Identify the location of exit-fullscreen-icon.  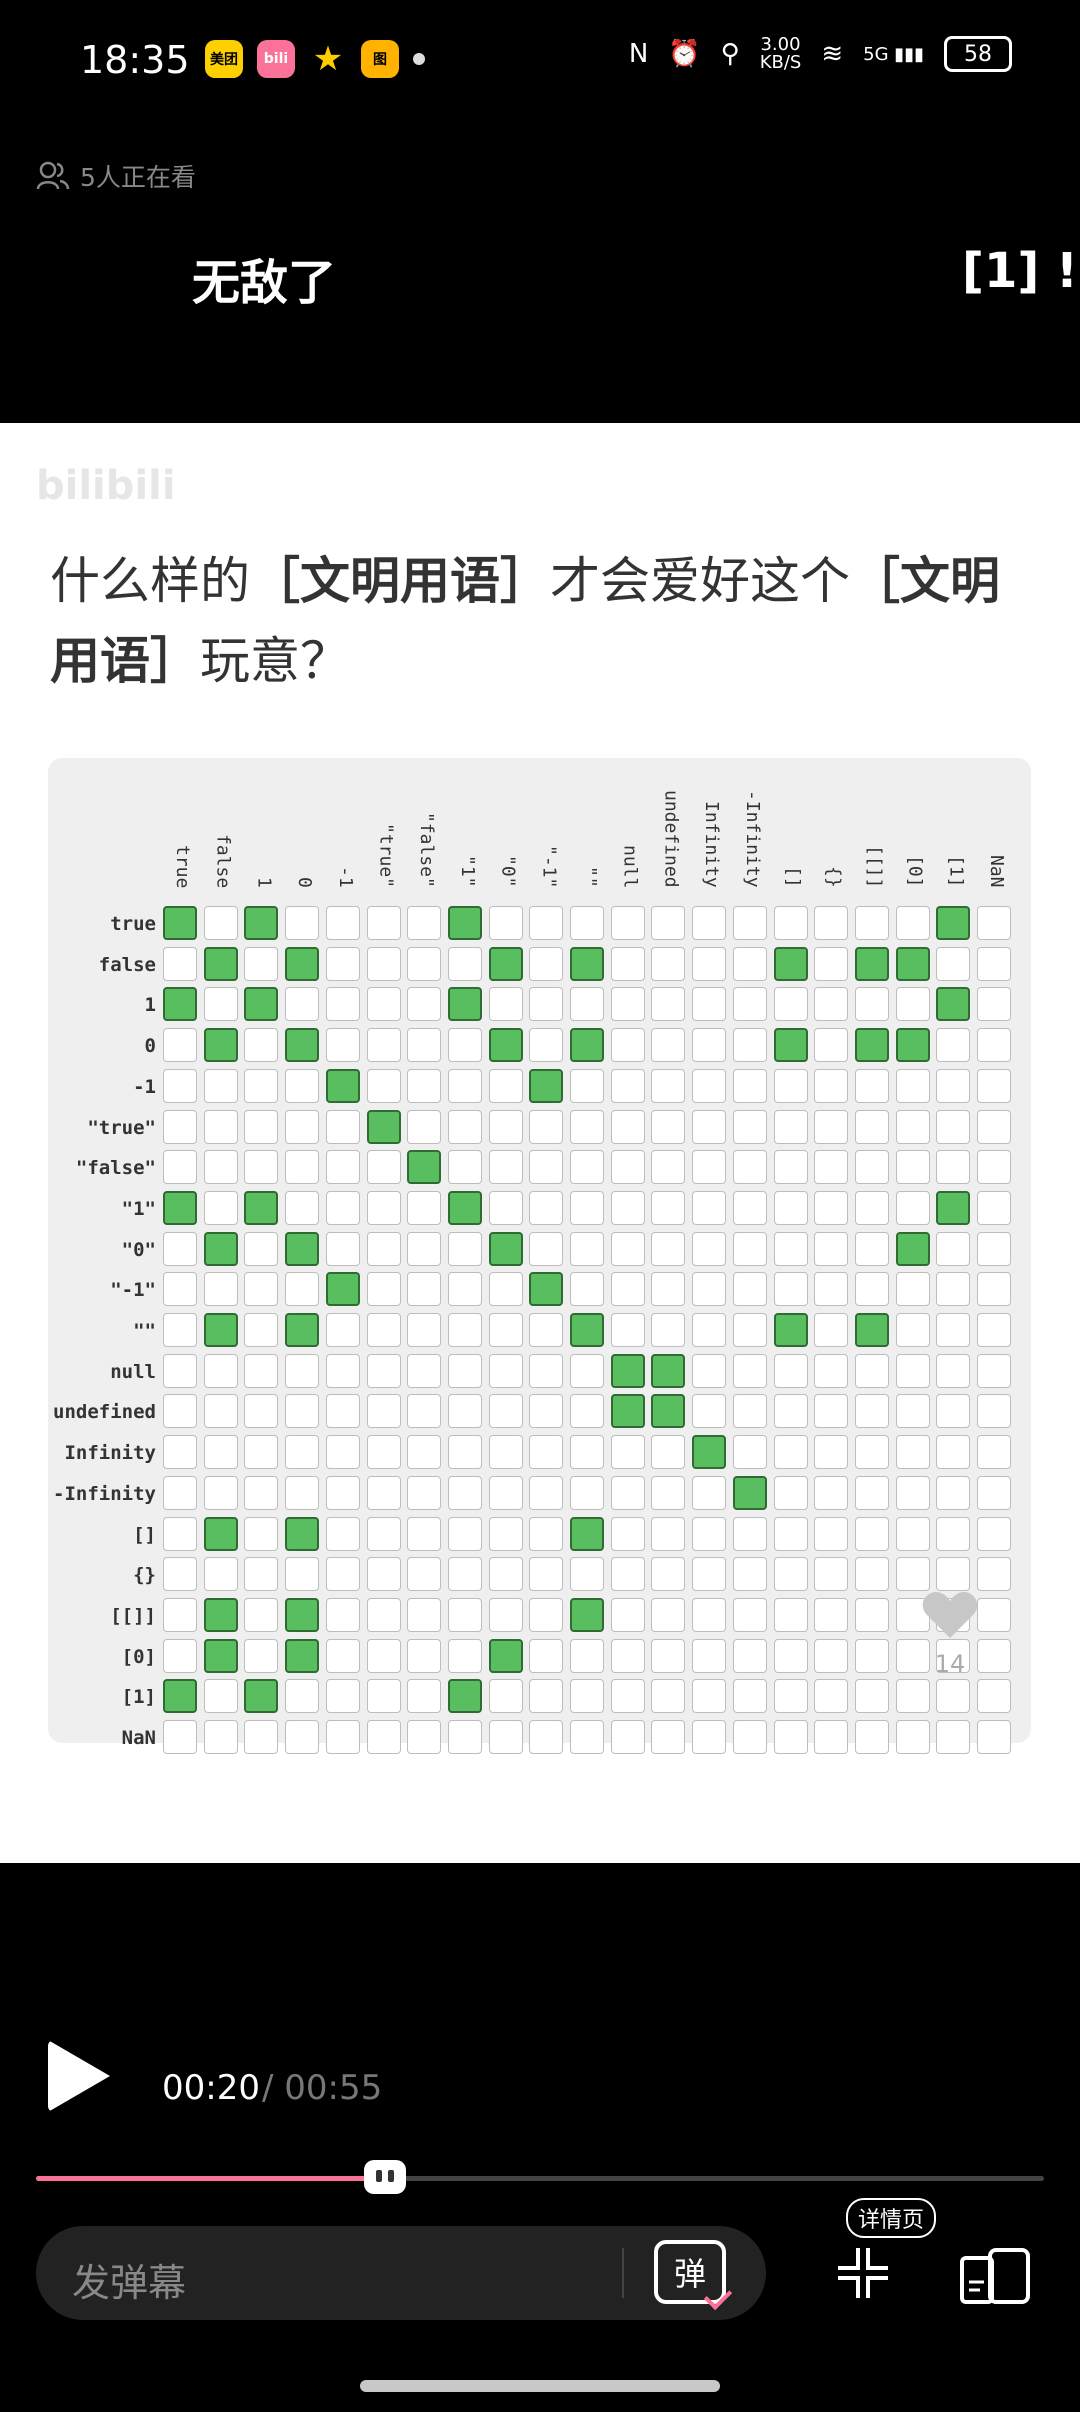
(863, 2273).